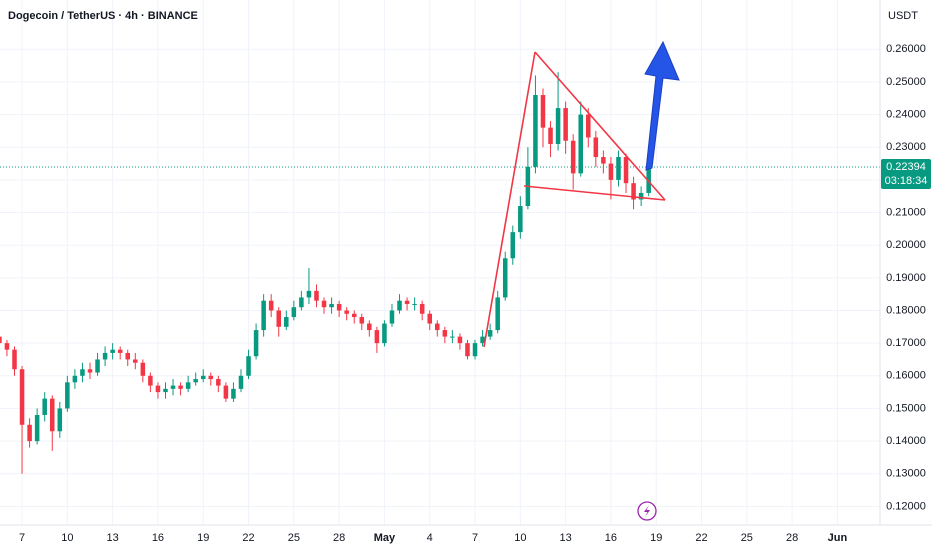  I want to click on last-price-label: 0.22394, so click(906, 167).